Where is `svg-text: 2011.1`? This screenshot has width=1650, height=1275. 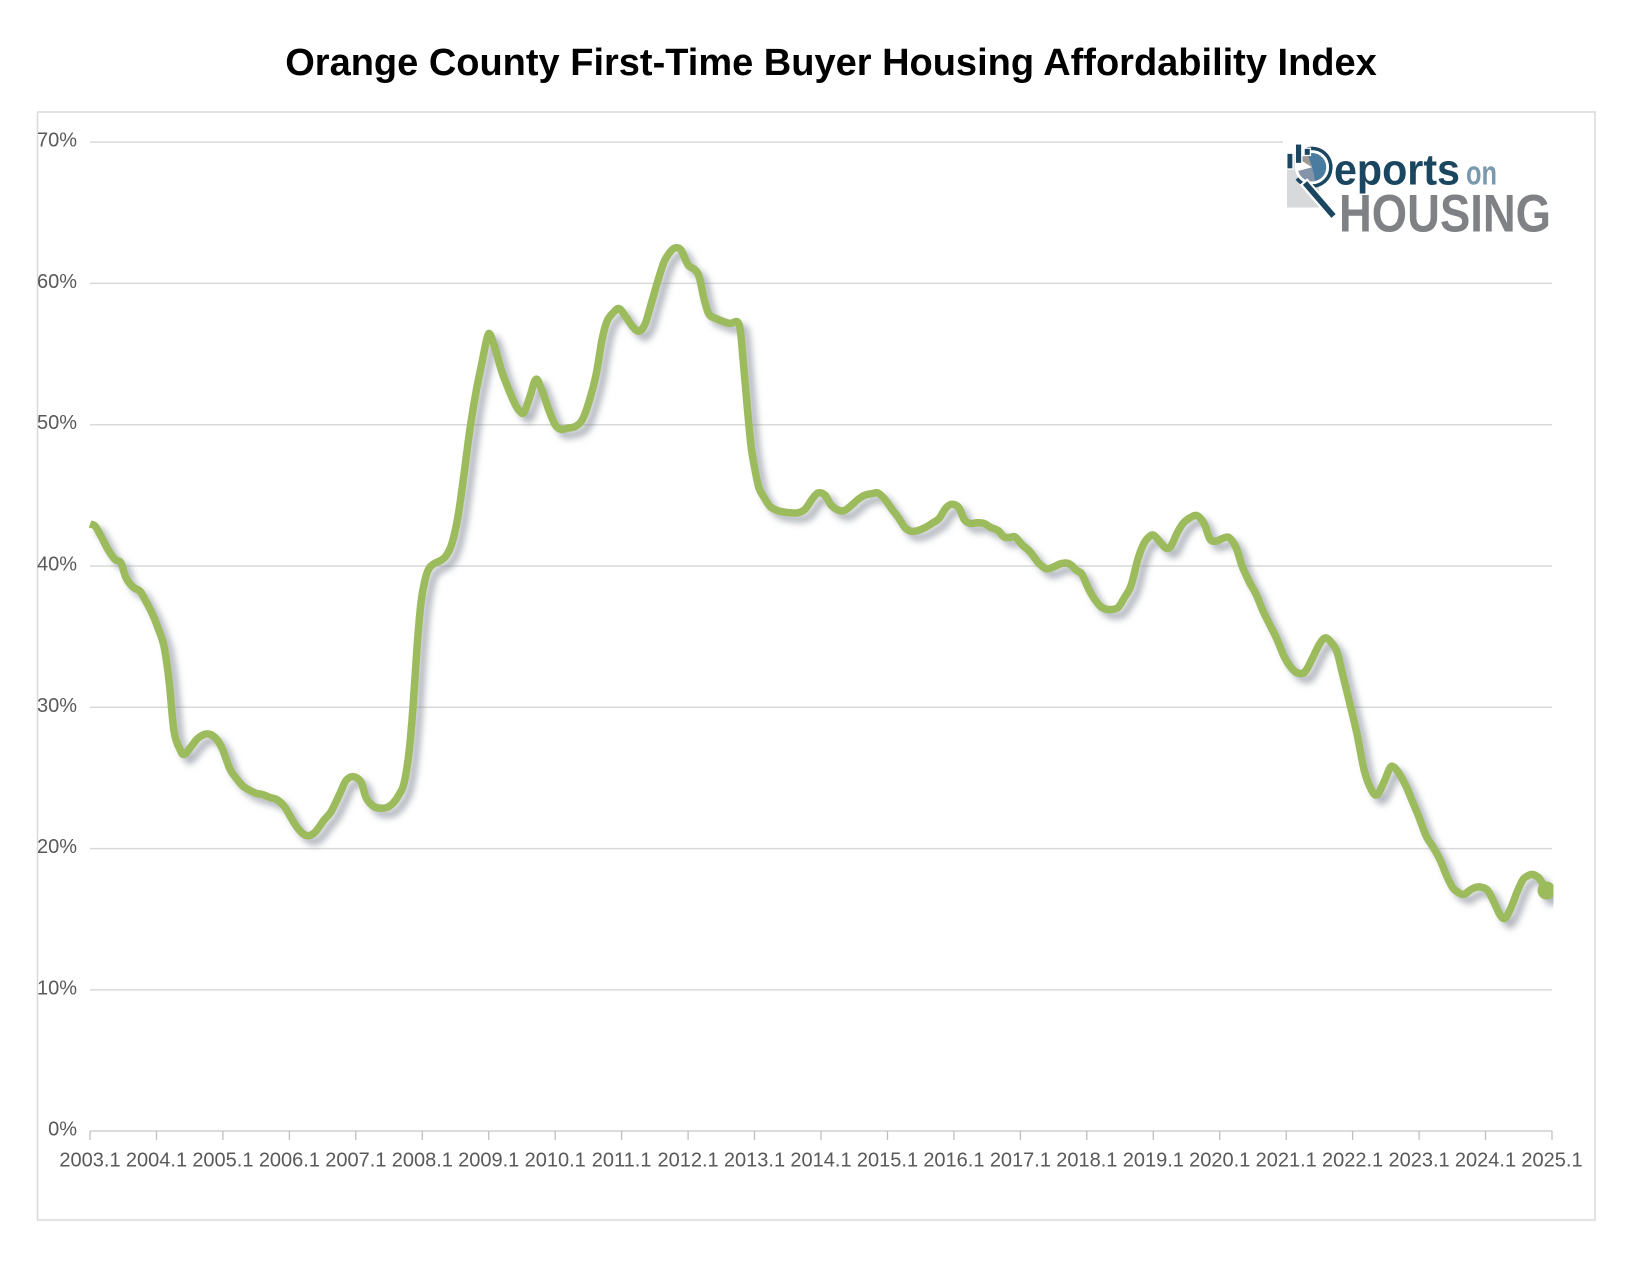
svg-text: 2011.1 is located at coordinates (622, 1161).